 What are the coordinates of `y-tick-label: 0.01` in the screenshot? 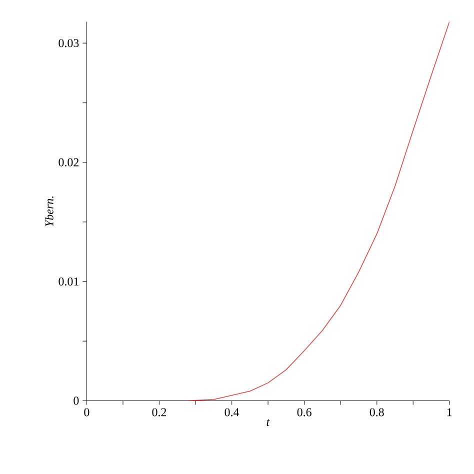 It's located at (68, 281).